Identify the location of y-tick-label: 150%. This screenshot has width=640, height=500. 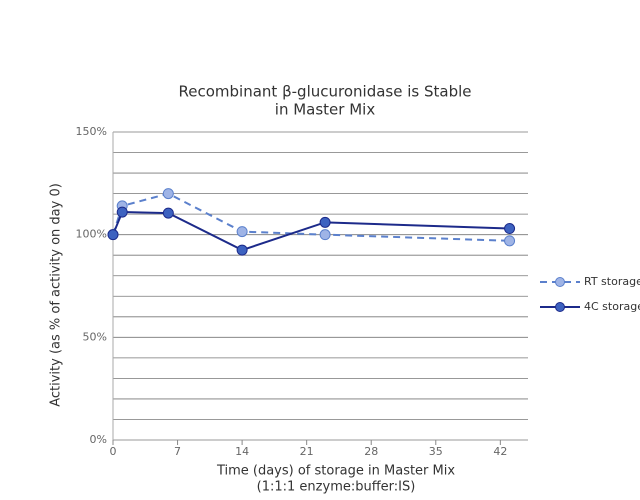
(91, 131).